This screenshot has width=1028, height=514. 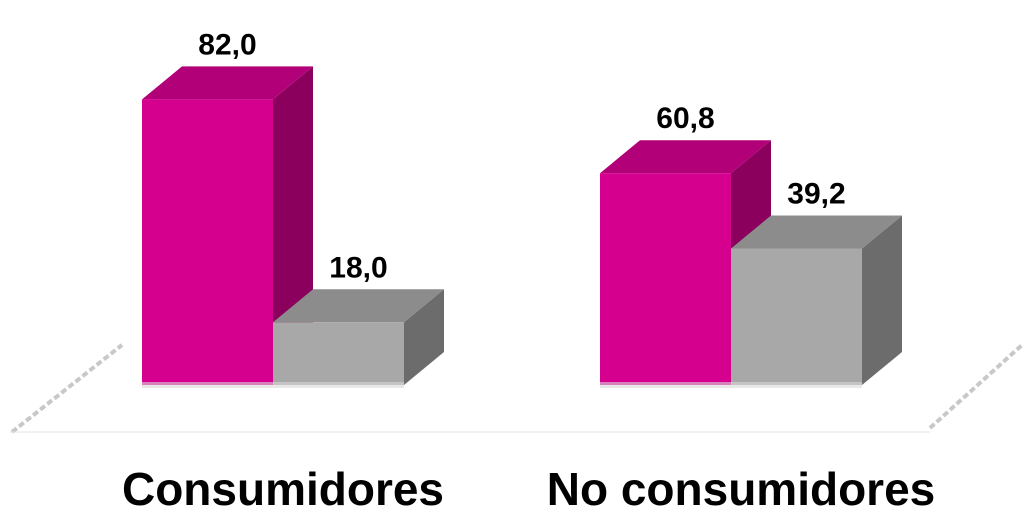 I want to click on value-label-no-consumidores-a: 60,8, so click(x=685, y=118).